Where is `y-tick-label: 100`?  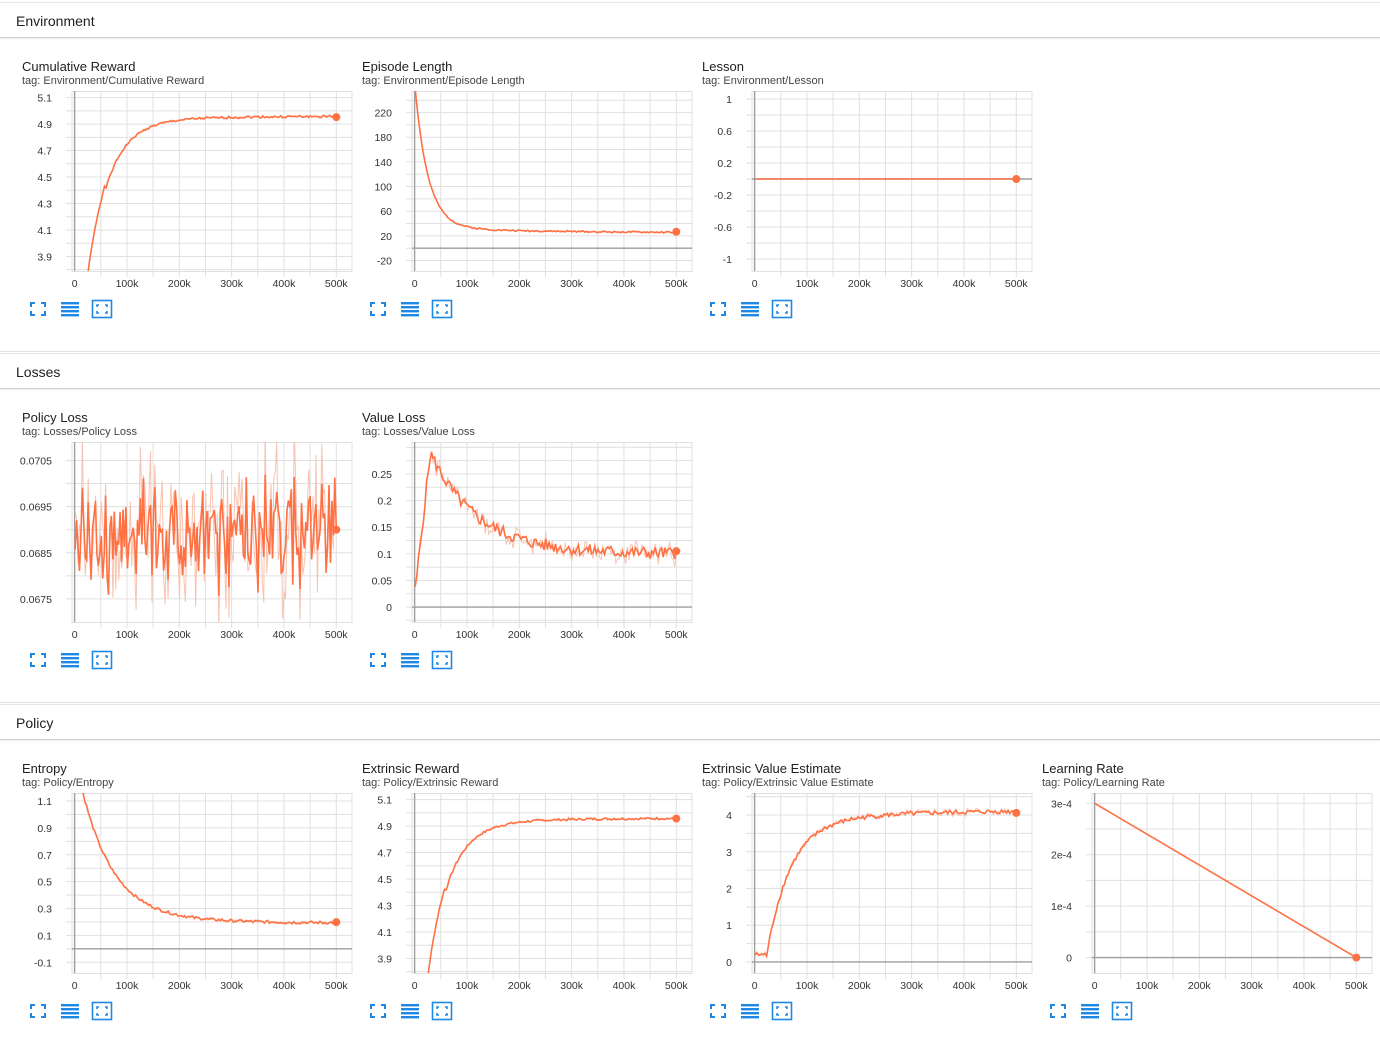
y-tick-label: 100 is located at coordinates (383, 188).